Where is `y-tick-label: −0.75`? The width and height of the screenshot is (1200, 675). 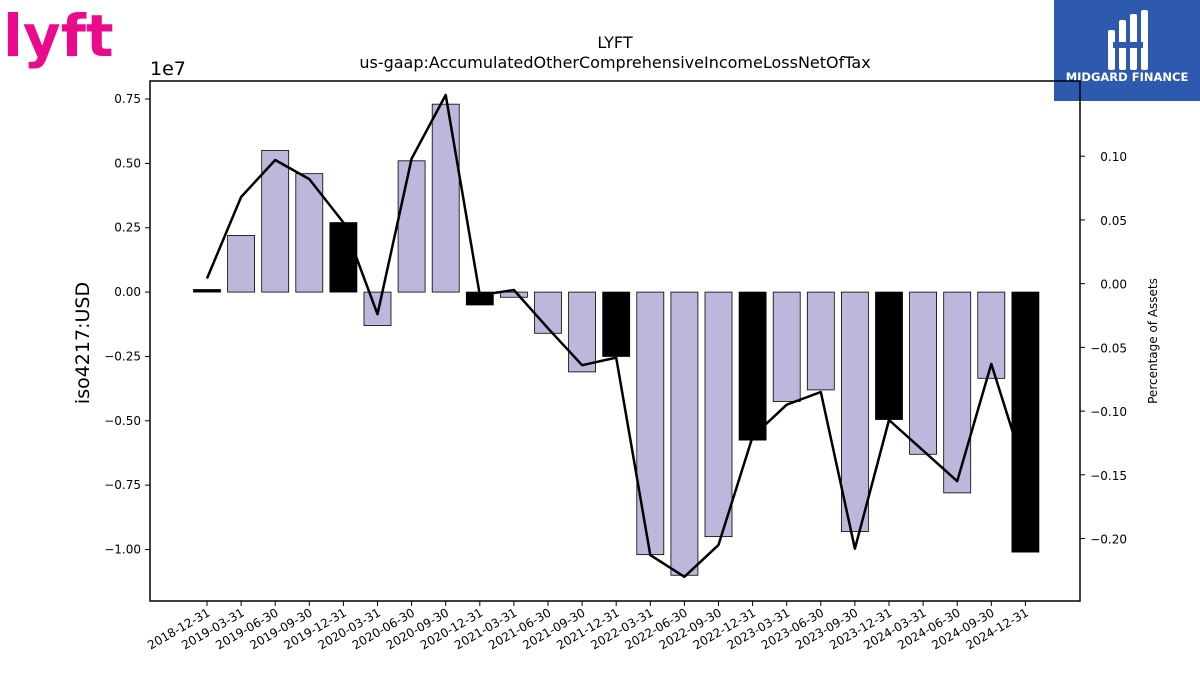
y-tick-label: −0.75 is located at coordinates (122, 485).